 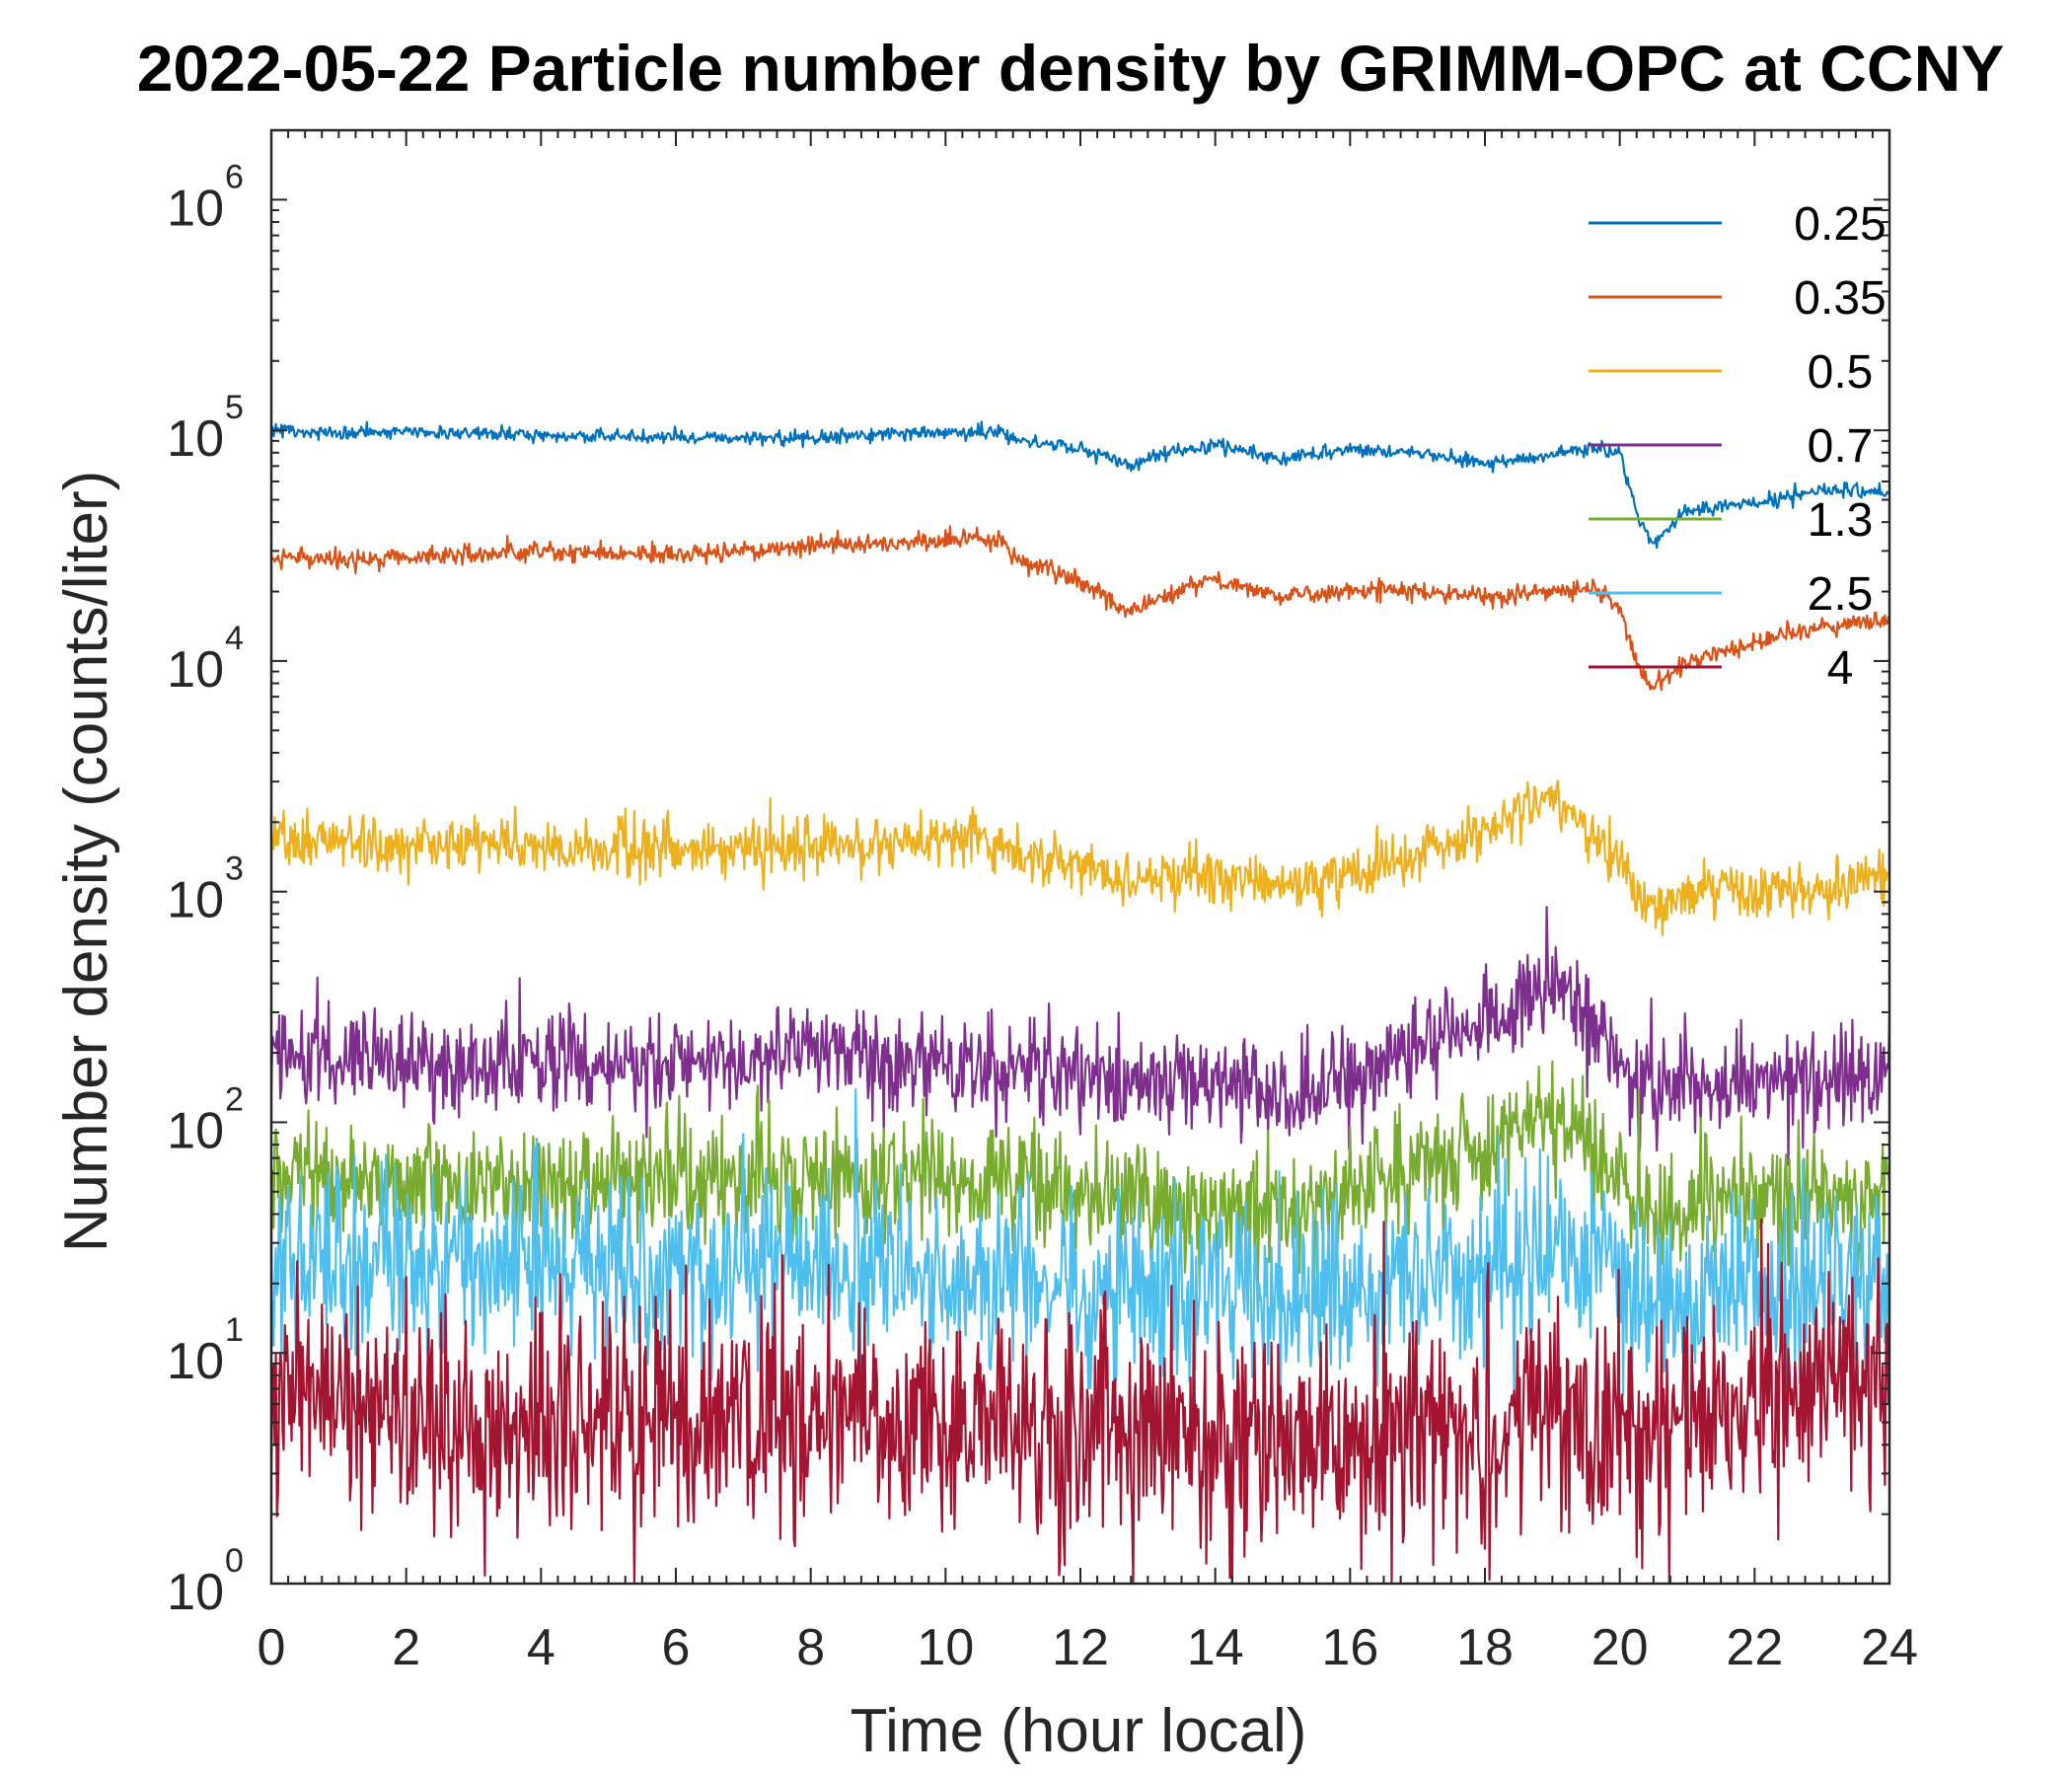 What do you see at coordinates (946, 1647) in the screenshot?
I see `x-tick-label: 10` at bounding box center [946, 1647].